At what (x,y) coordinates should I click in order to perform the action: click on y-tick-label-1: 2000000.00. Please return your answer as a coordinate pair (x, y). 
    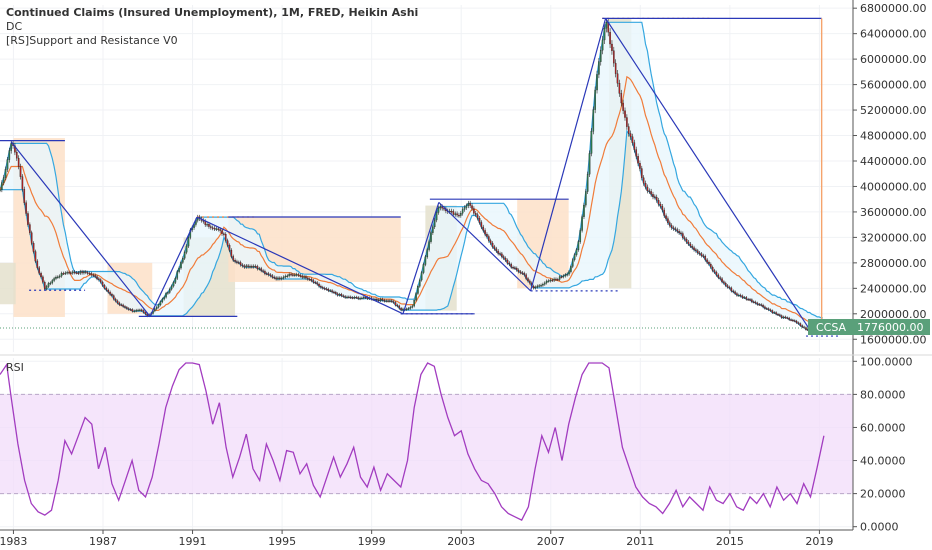
    Looking at the image, I should click on (893, 314).